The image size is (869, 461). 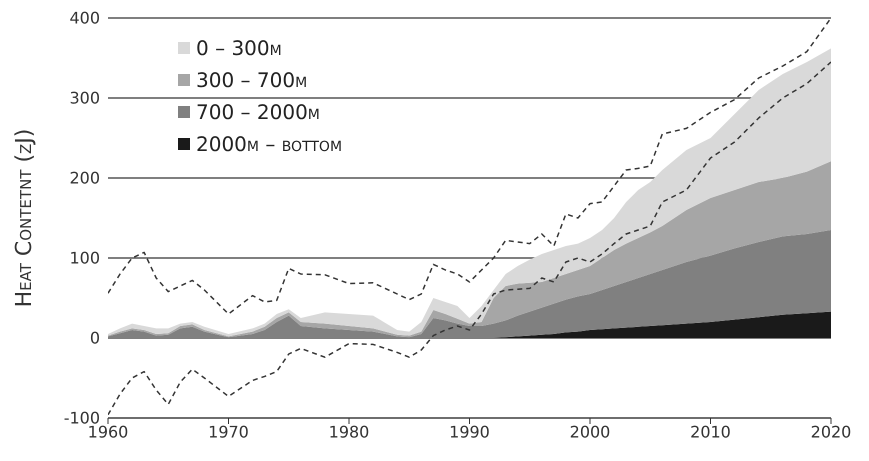 I want to click on legend-label: 0 – 300m, so click(x=239, y=48).